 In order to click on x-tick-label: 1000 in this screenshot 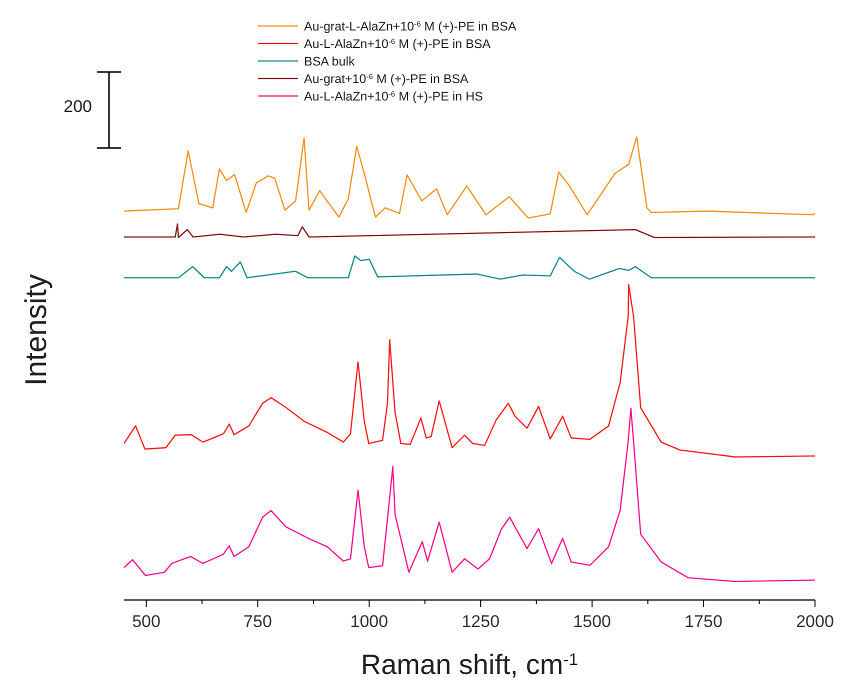, I will do `click(369, 621)`.